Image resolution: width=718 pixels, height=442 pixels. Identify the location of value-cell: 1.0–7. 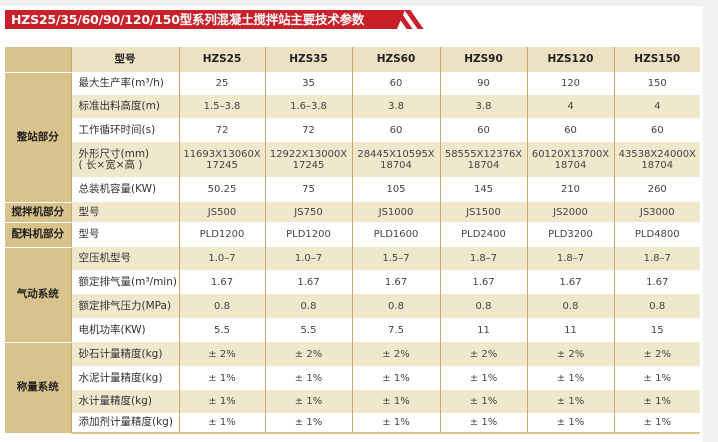
(308, 258).